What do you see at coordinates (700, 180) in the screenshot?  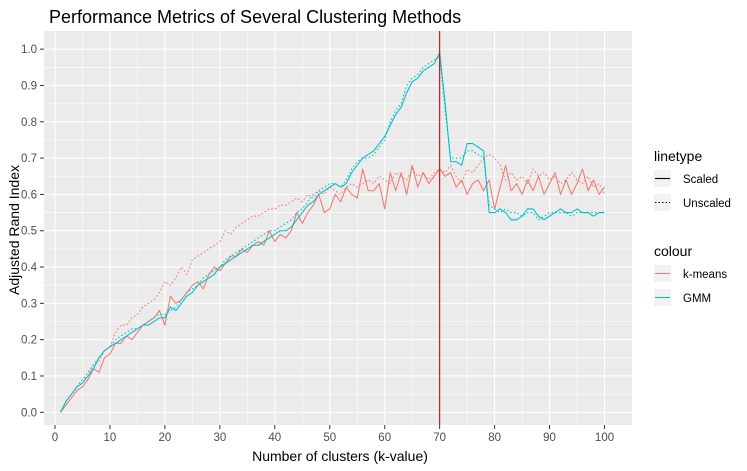 I see `legend-label-scaled: Scaled` at bounding box center [700, 180].